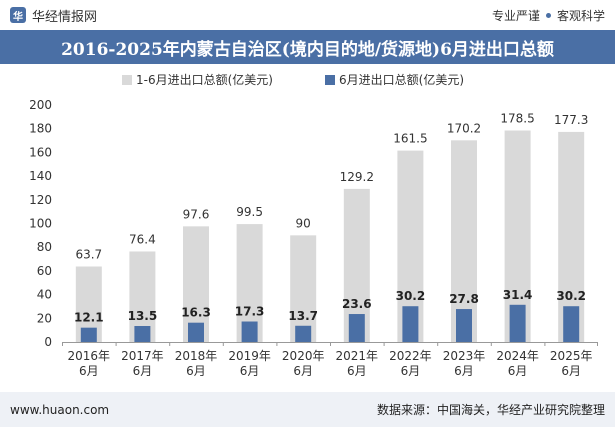 The height and width of the screenshot is (427, 615). Describe the element at coordinates (307, 409) in the screenshot. I see `footer: www.huaon.com 数据来源：中国海关，华经产业研究院整理` at that location.